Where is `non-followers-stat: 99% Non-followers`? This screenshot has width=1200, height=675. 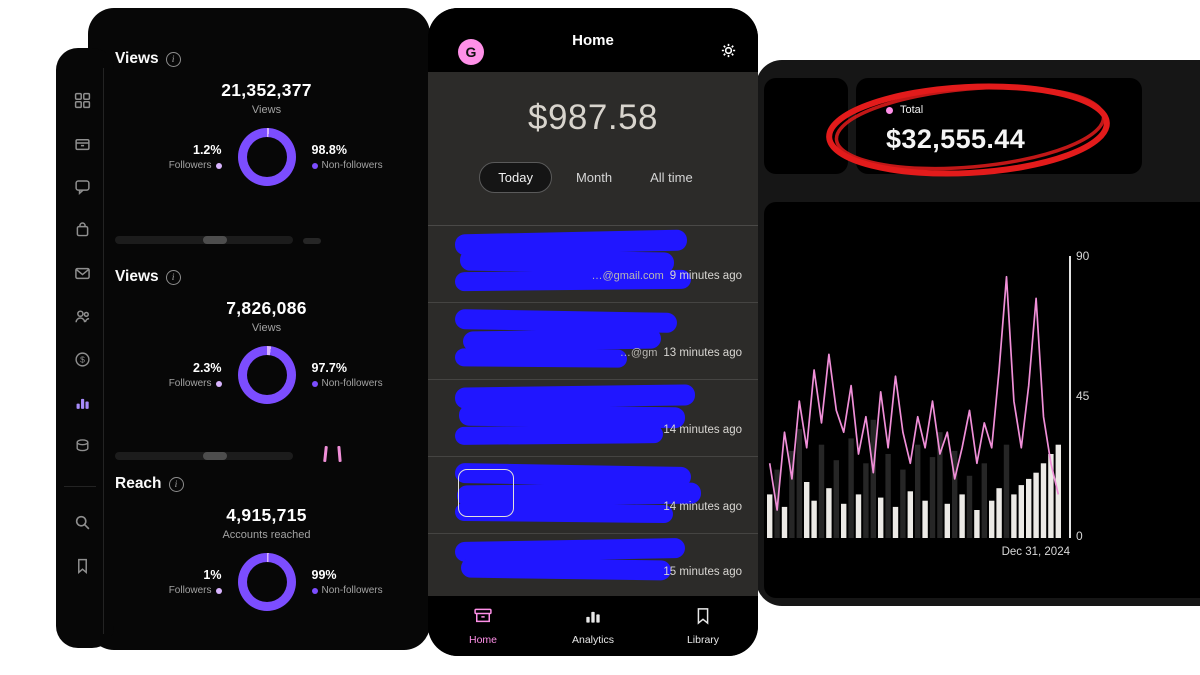
non-followers-stat: 99% Non-followers is located at coordinates (347, 582).